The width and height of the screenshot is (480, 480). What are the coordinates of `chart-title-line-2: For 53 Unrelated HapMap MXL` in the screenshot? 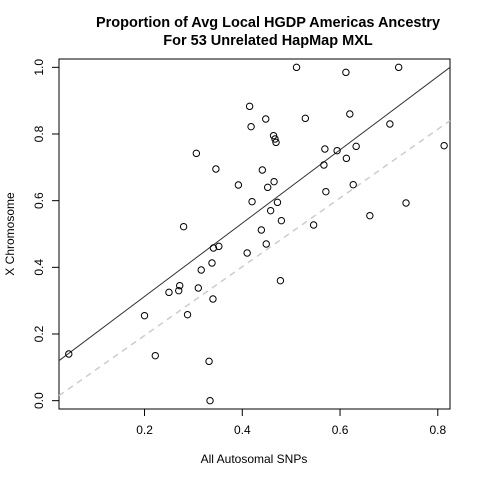 It's located at (268, 41).